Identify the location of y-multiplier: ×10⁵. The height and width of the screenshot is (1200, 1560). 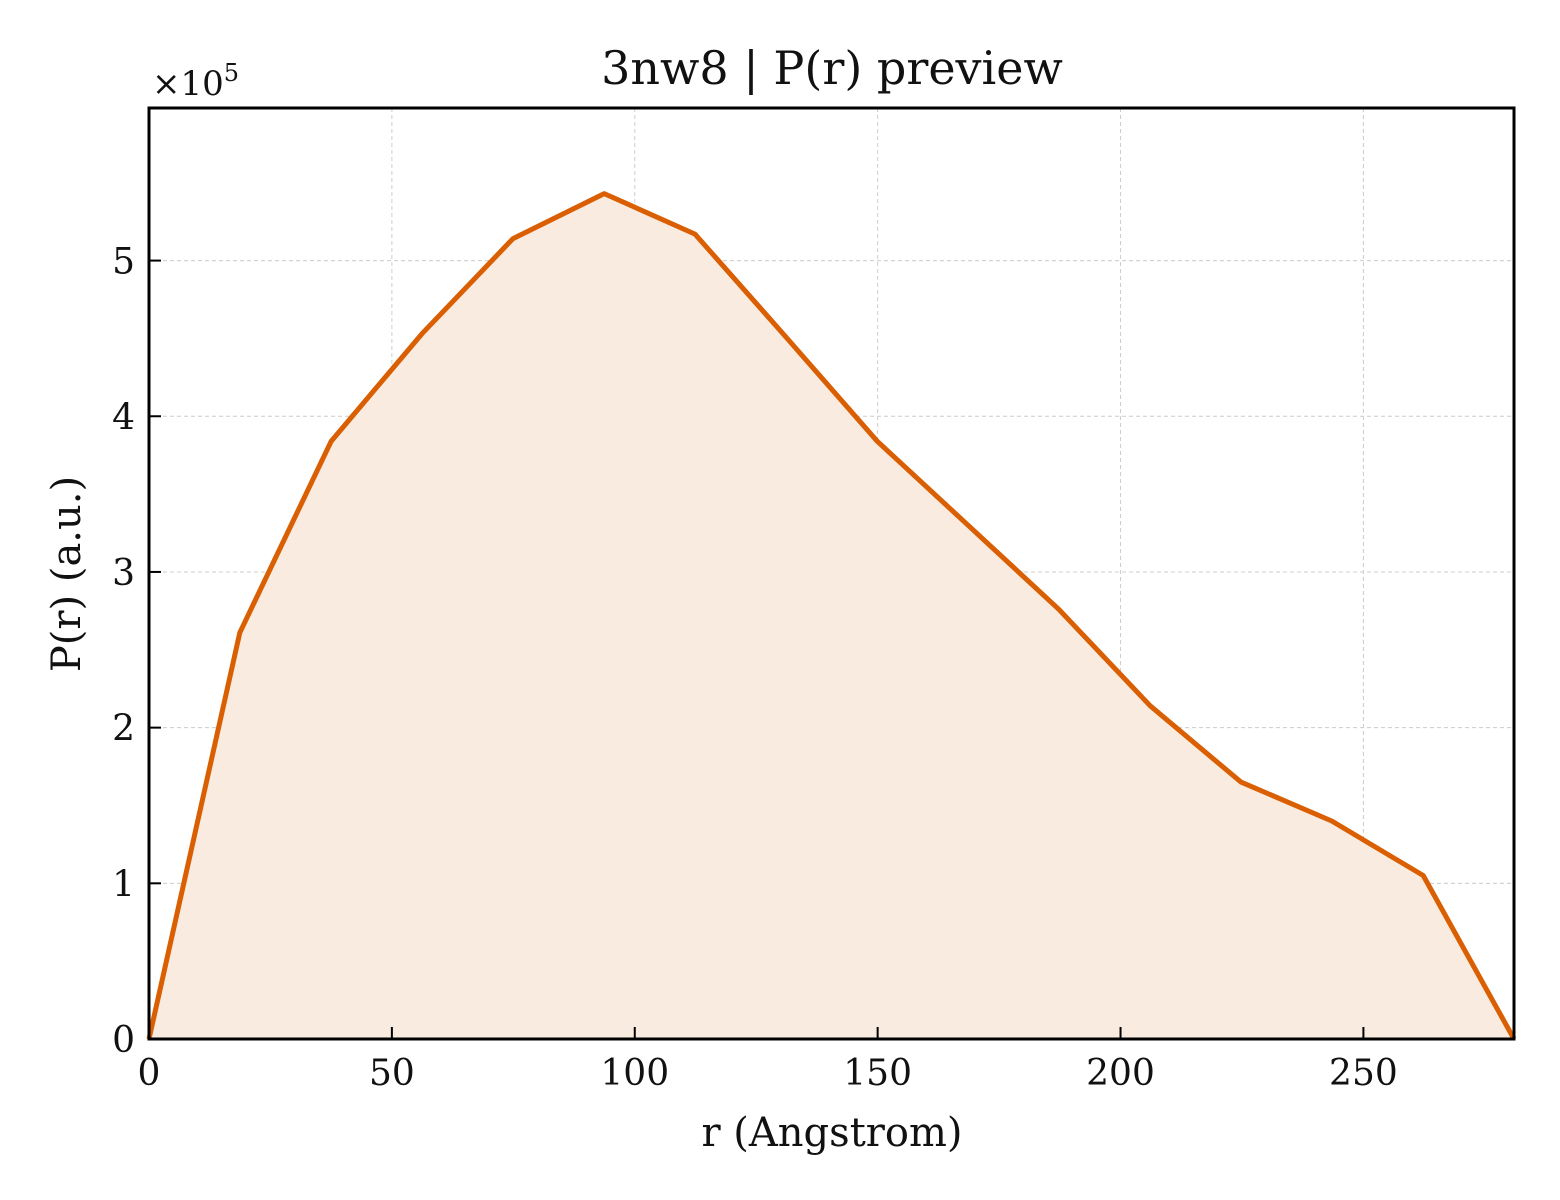
(195, 81).